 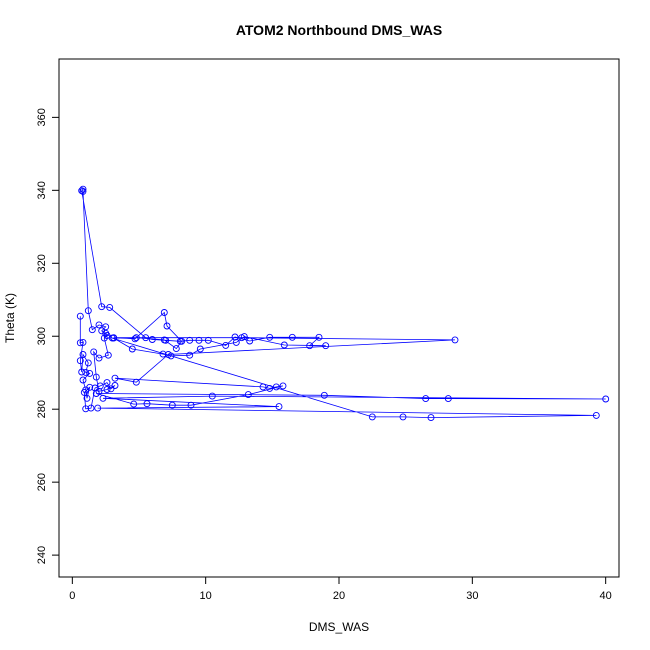 I want to click on chart-title: ATOM2 Northbound DMS_WAS, so click(x=339, y=30).